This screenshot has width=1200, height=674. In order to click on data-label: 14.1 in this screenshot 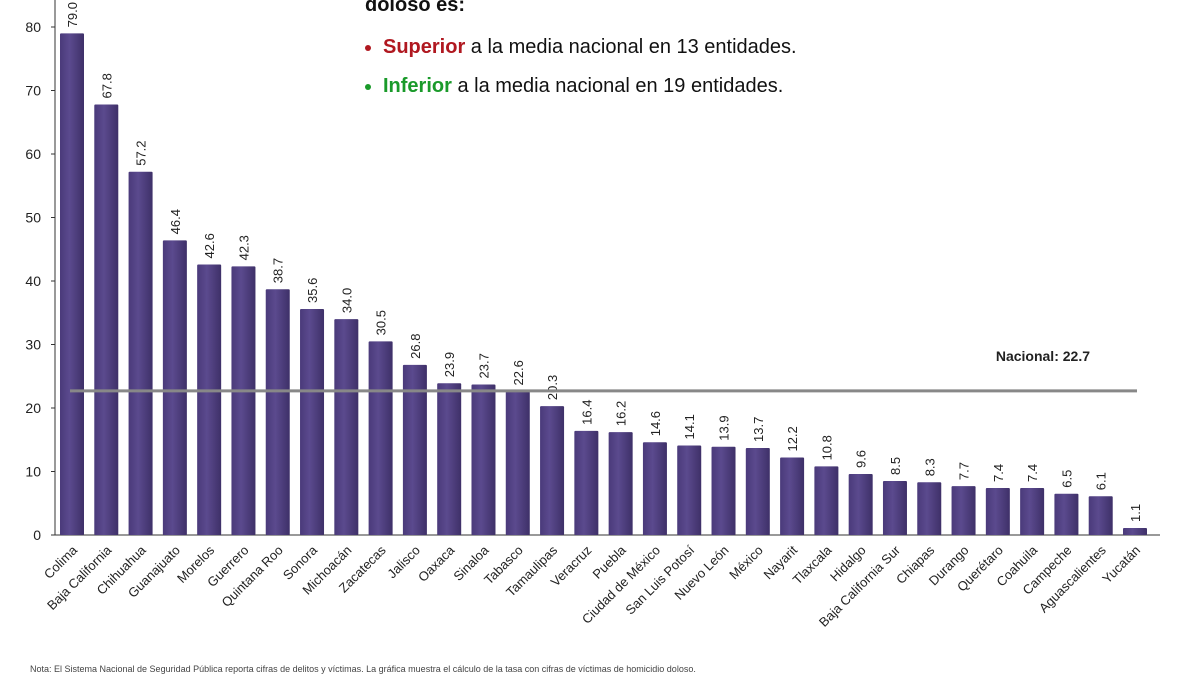, I will do `click(689, 426)`.